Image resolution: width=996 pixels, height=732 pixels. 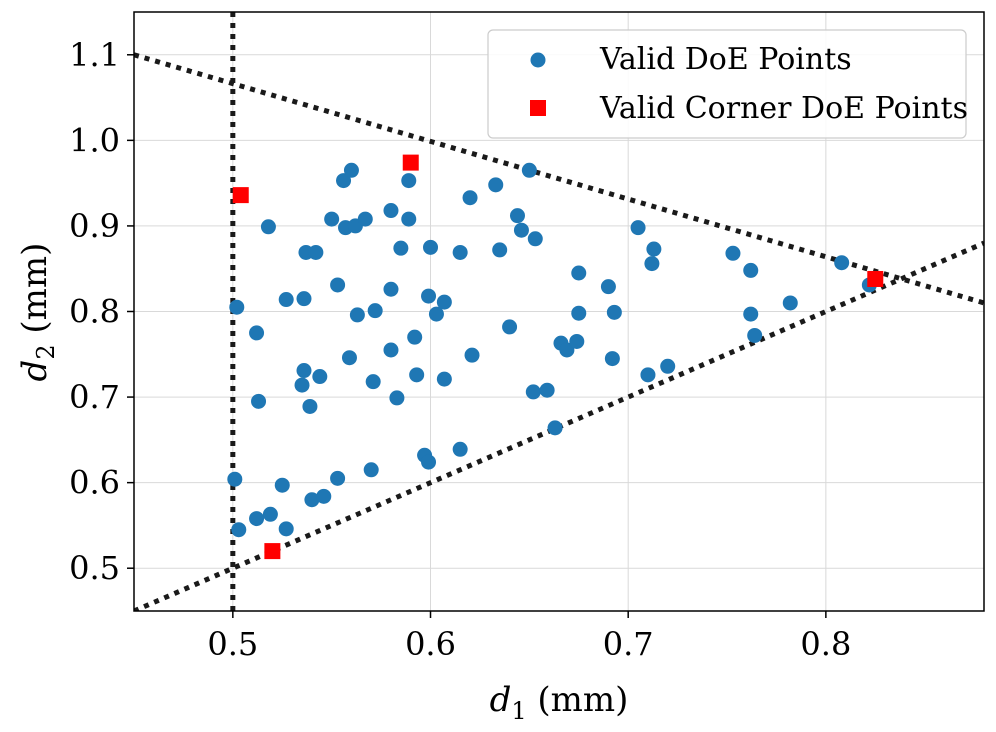 What do you see at coordinates (783, 108) in the screenshot?
I see `legend-corner-label: Valid Corner DoE Points` at bounding box center [783, 108].